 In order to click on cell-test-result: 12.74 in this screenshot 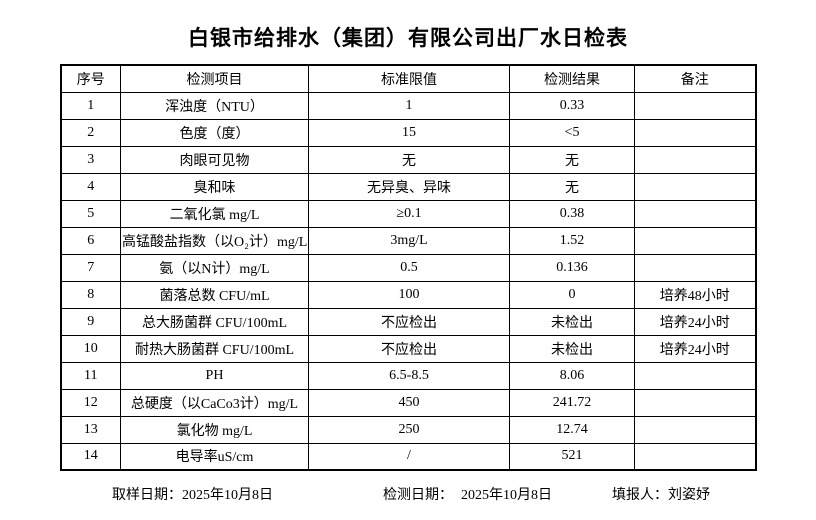, I will do `click(572, 429)`.